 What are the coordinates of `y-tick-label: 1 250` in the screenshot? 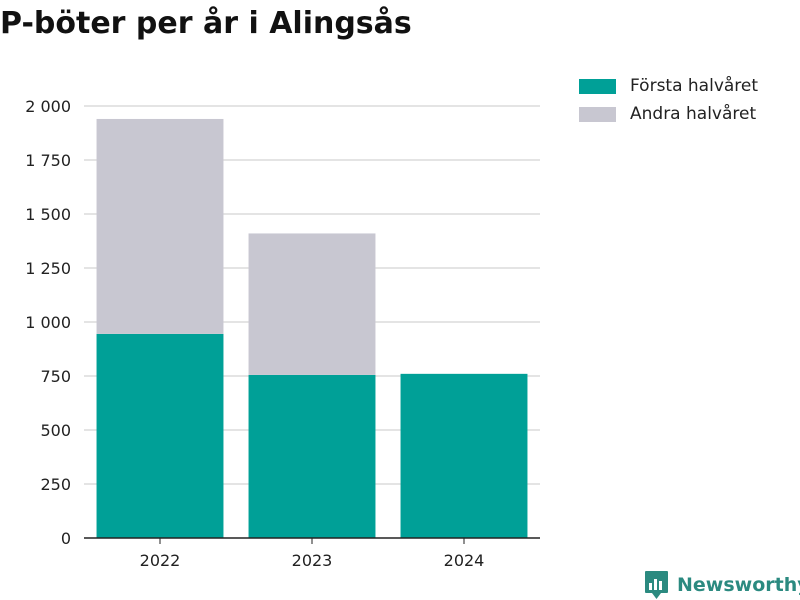 It's located at (48, 268).